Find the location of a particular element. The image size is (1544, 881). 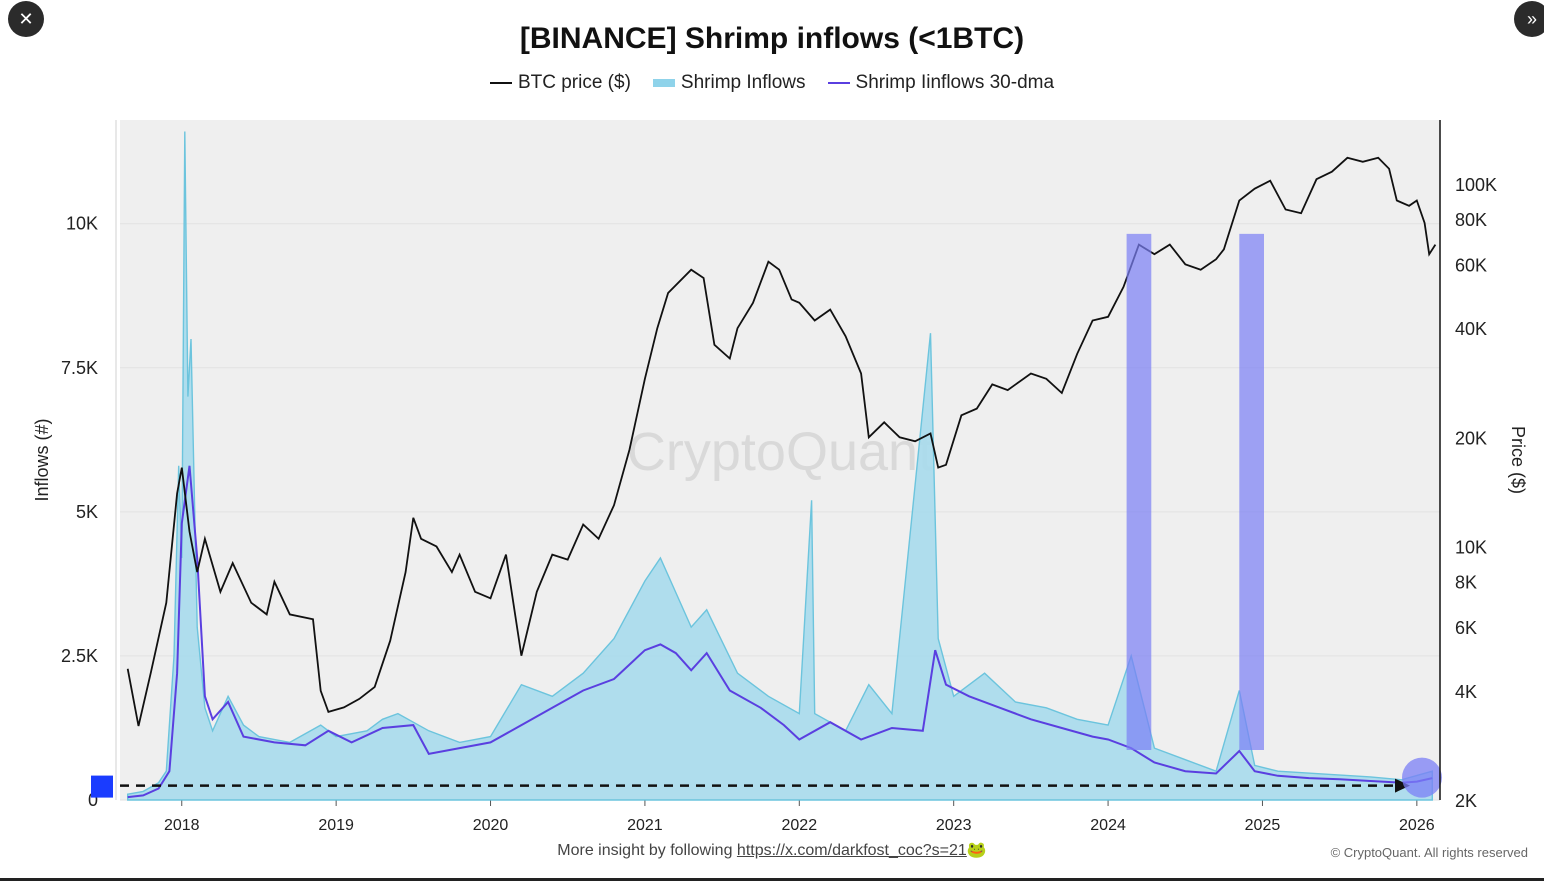

x-tick-label: 2018 is located at coordinates (182, 825).